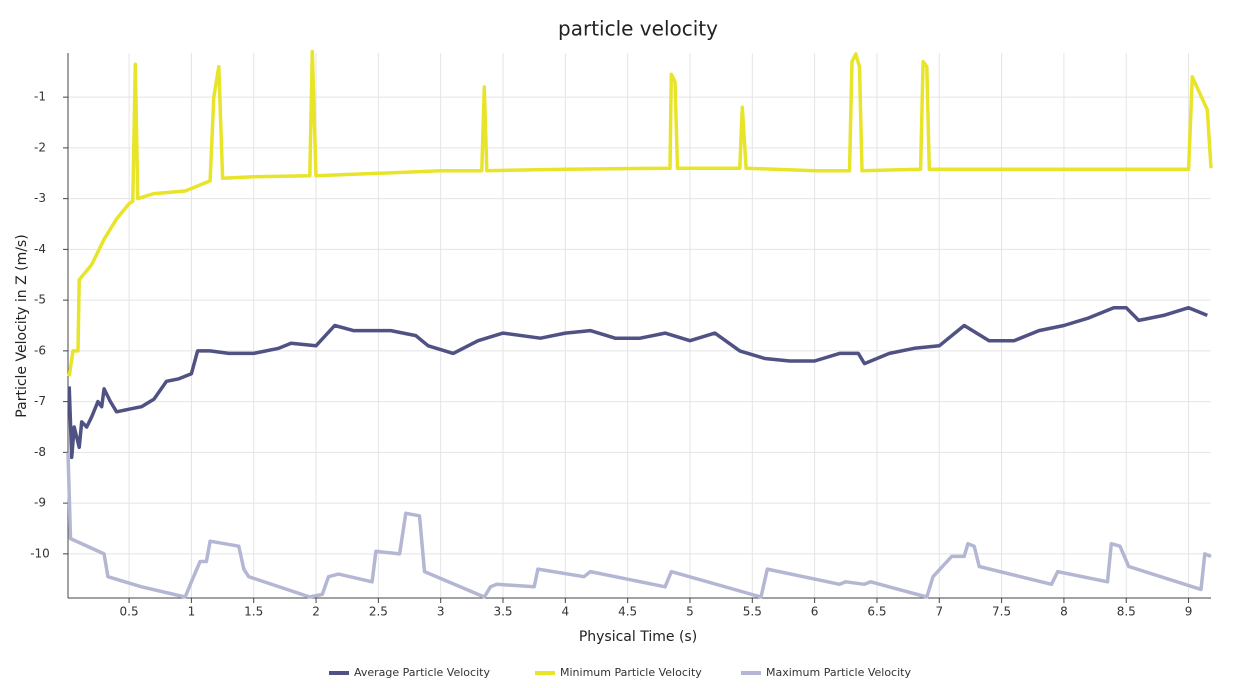  I want to click on x-tick-label: 2.5, so click(378, 612).